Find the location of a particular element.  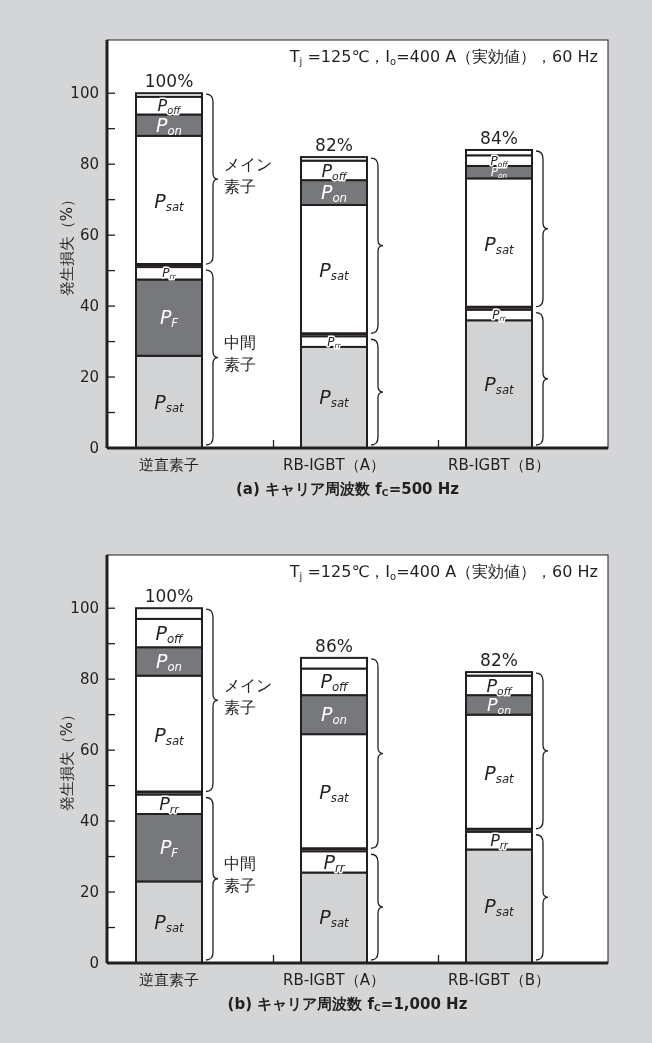

x-axis-title: (a) キャリア周波数 f$_{C}$=500 Hz is located at coordinates (347, 489).